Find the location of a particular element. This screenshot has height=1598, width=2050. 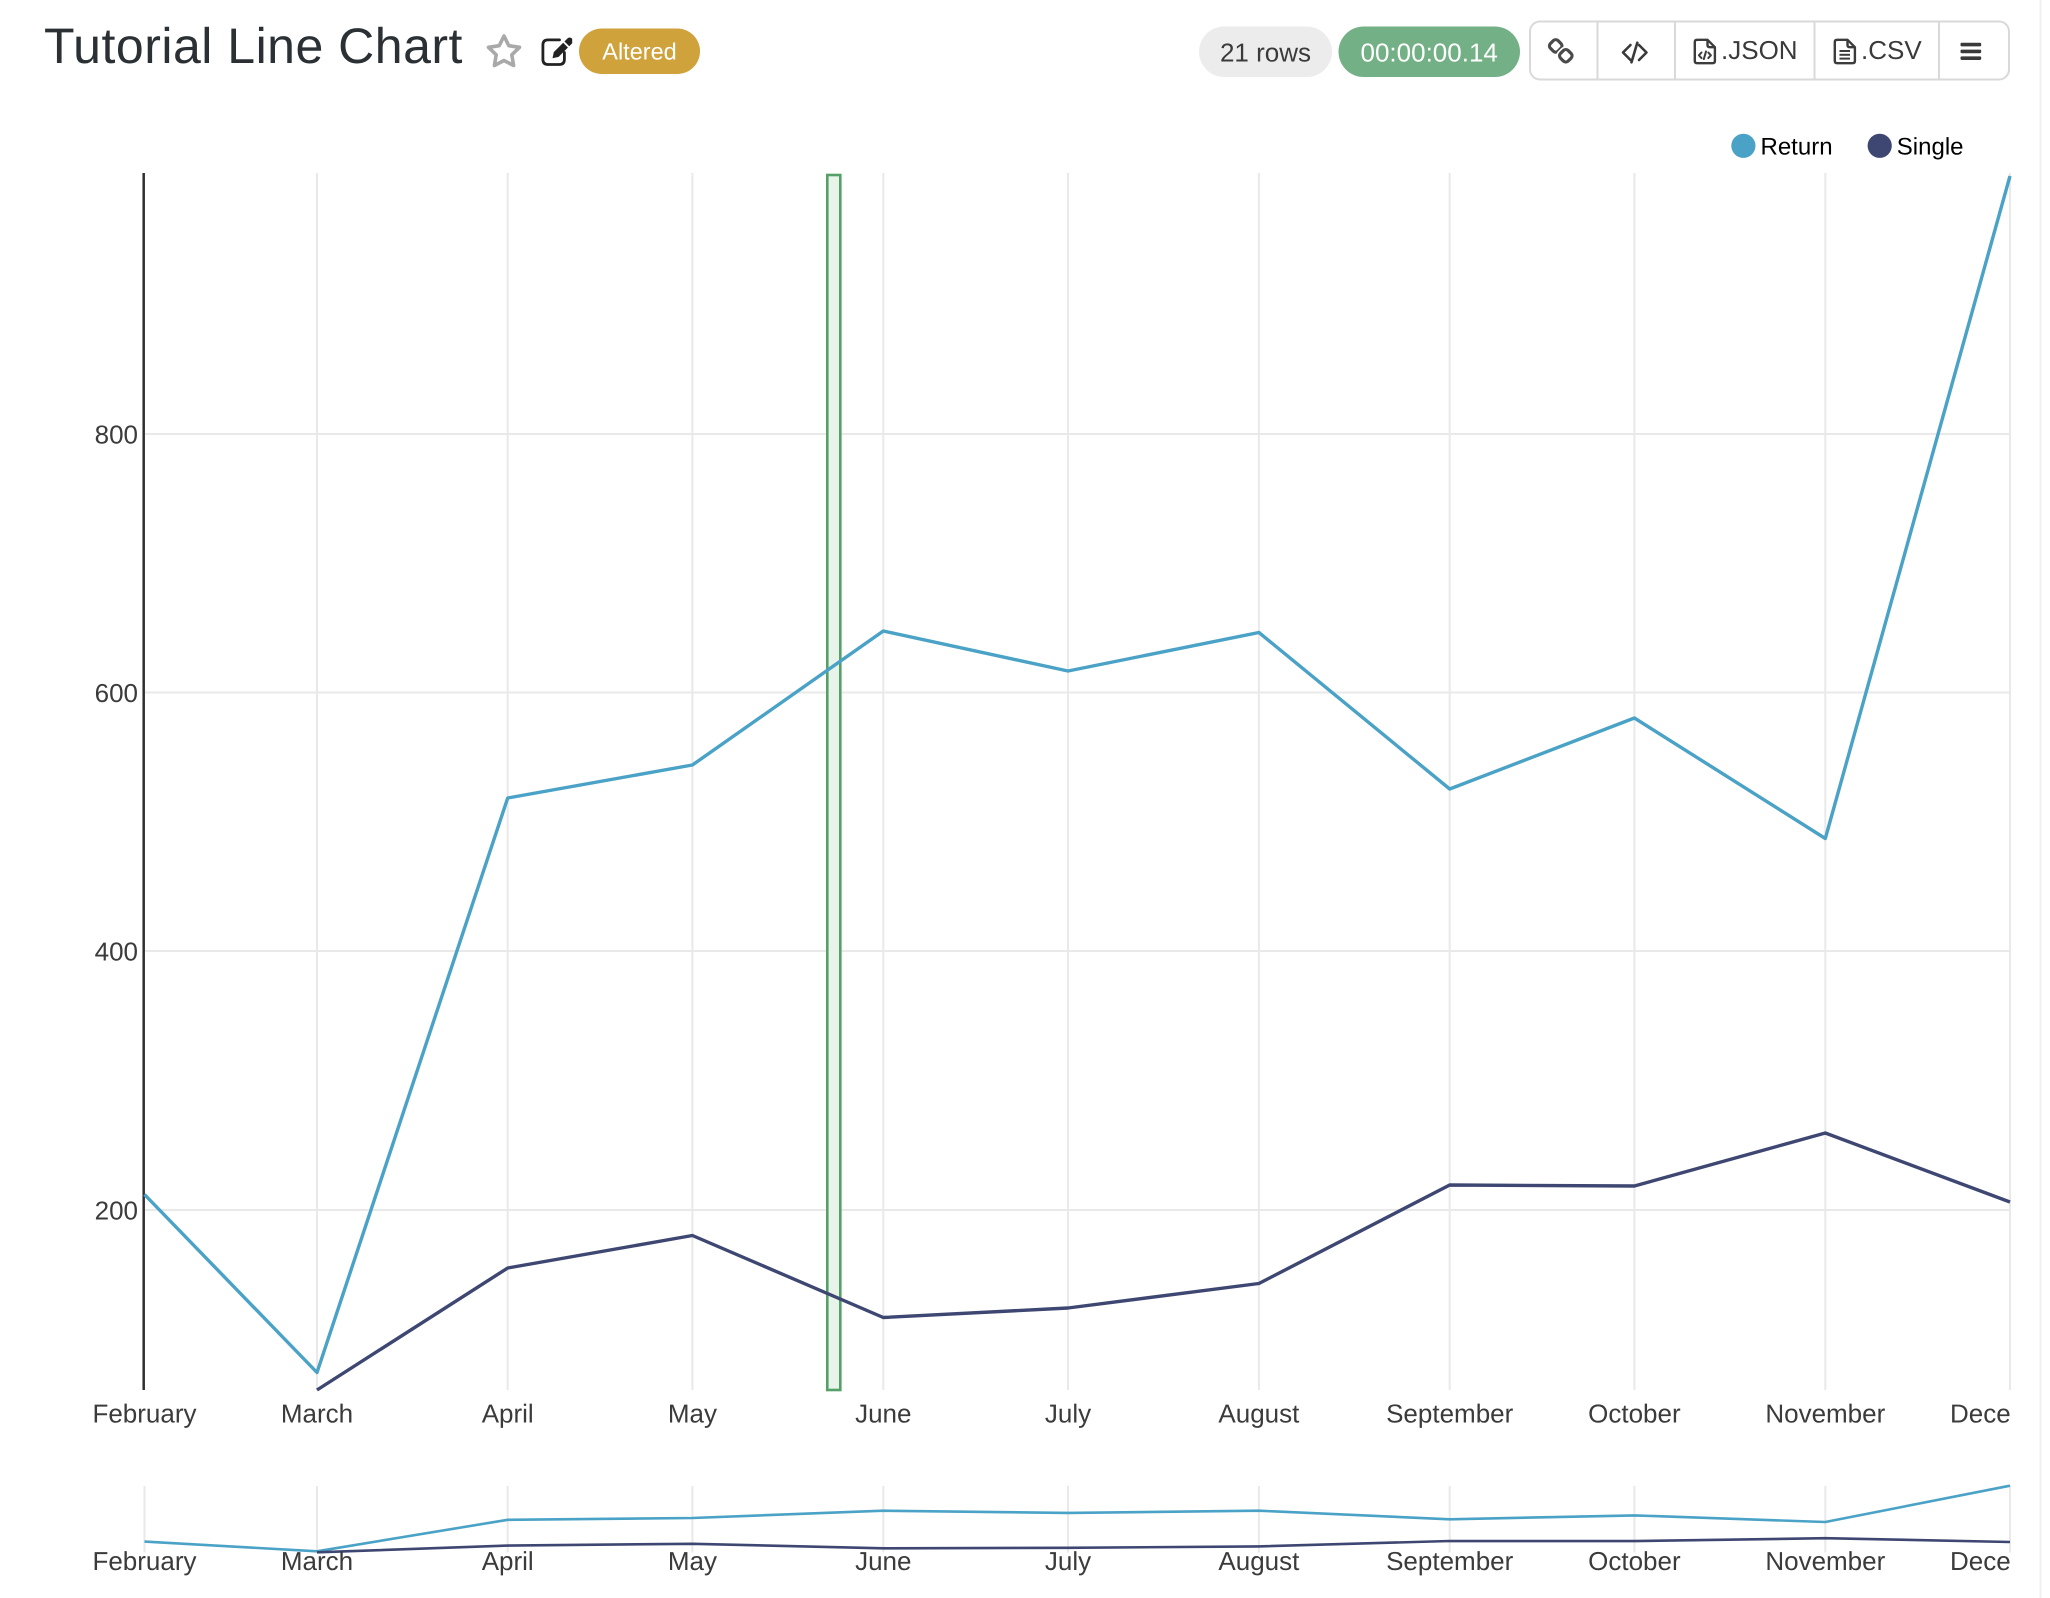

svg-text: 200 is located at coordinates (116, 1211).